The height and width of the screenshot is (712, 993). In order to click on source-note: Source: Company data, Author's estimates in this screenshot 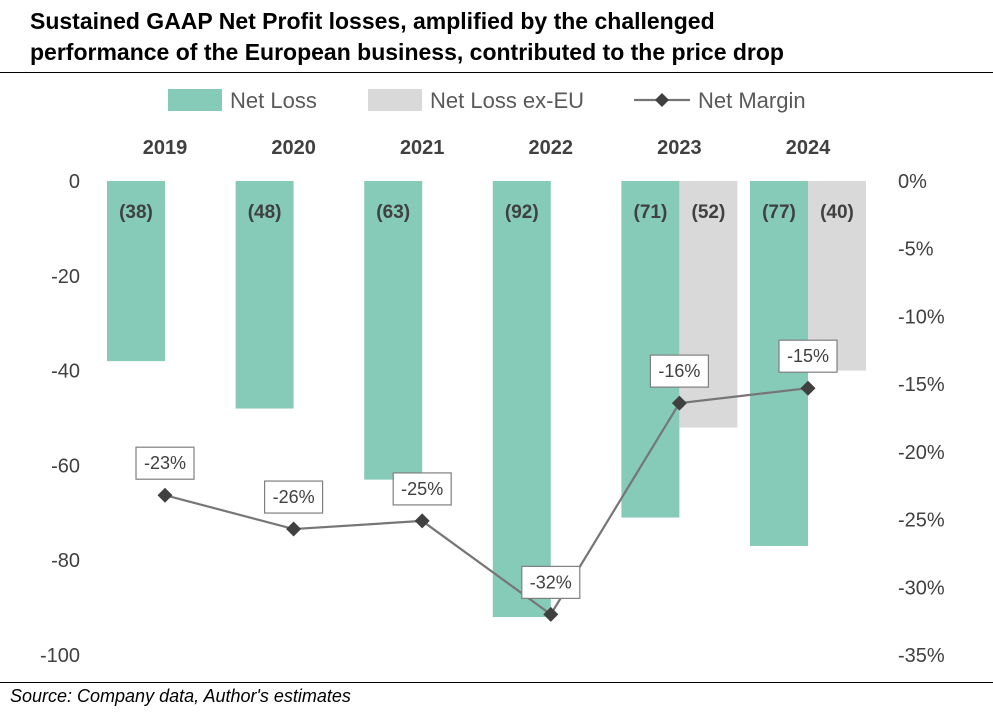, I will do `click(180, 696)`.